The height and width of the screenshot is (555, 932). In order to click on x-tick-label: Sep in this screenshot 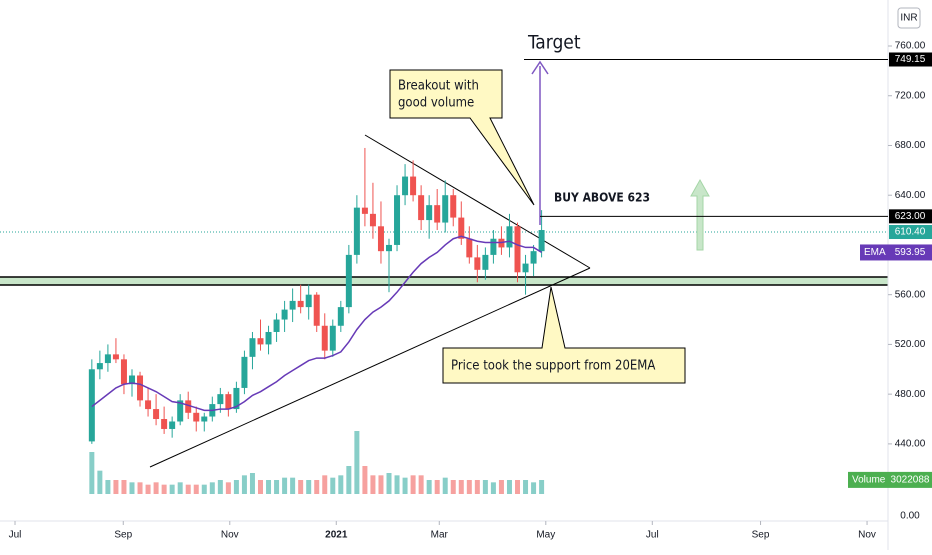, I will do `click(761, 535)`.